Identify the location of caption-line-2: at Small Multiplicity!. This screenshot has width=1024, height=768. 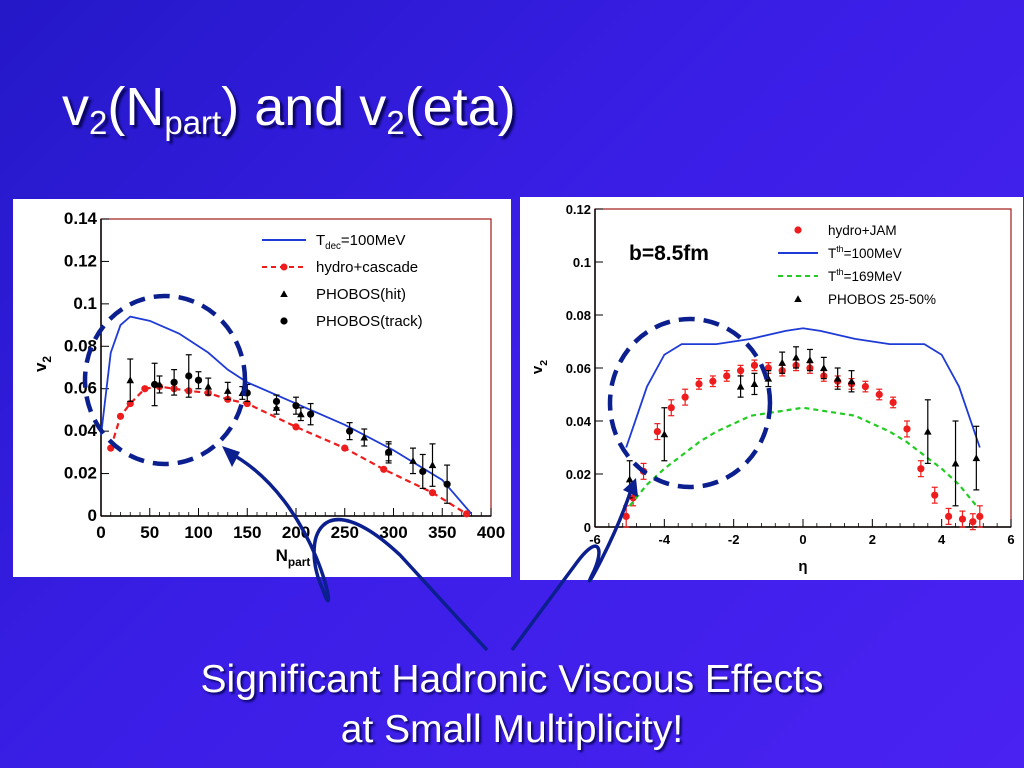
(512, 729).